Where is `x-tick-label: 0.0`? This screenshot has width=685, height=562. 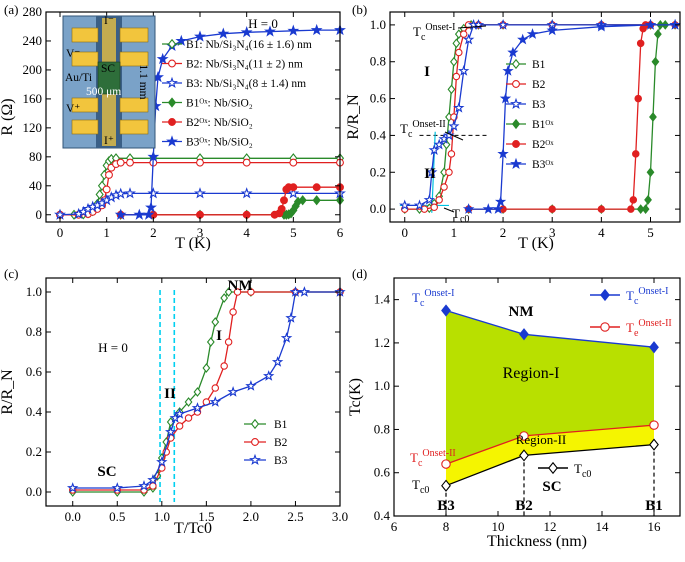 x-tick-label: 0.0 is located at coordinates (73, 516).